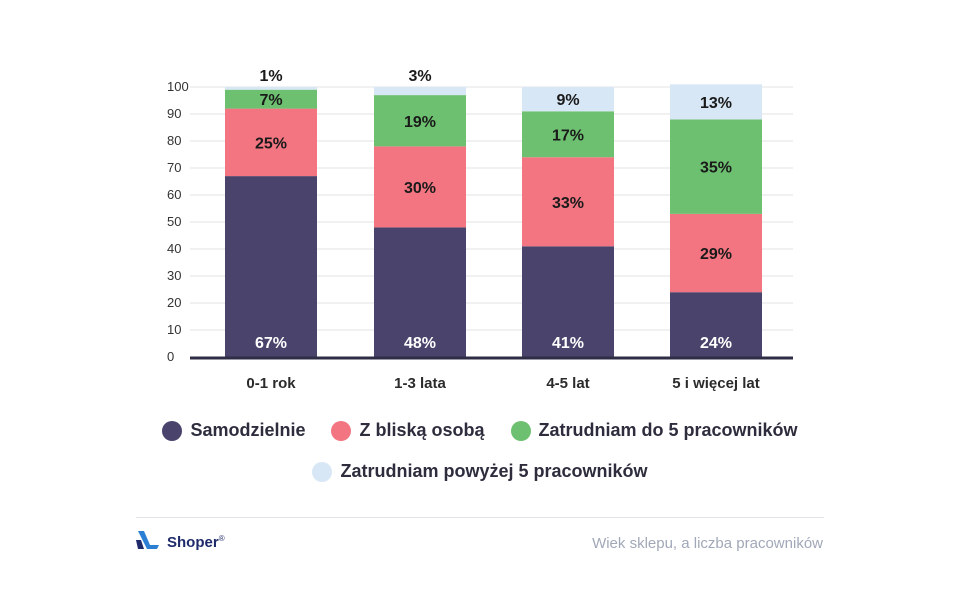 The width and height of the screenshot is (960, 610). What do you see at coordinates (248, 430) in the screenshot?
I see `legend-label: Samodzielnie` at bounding box center [248, 430].